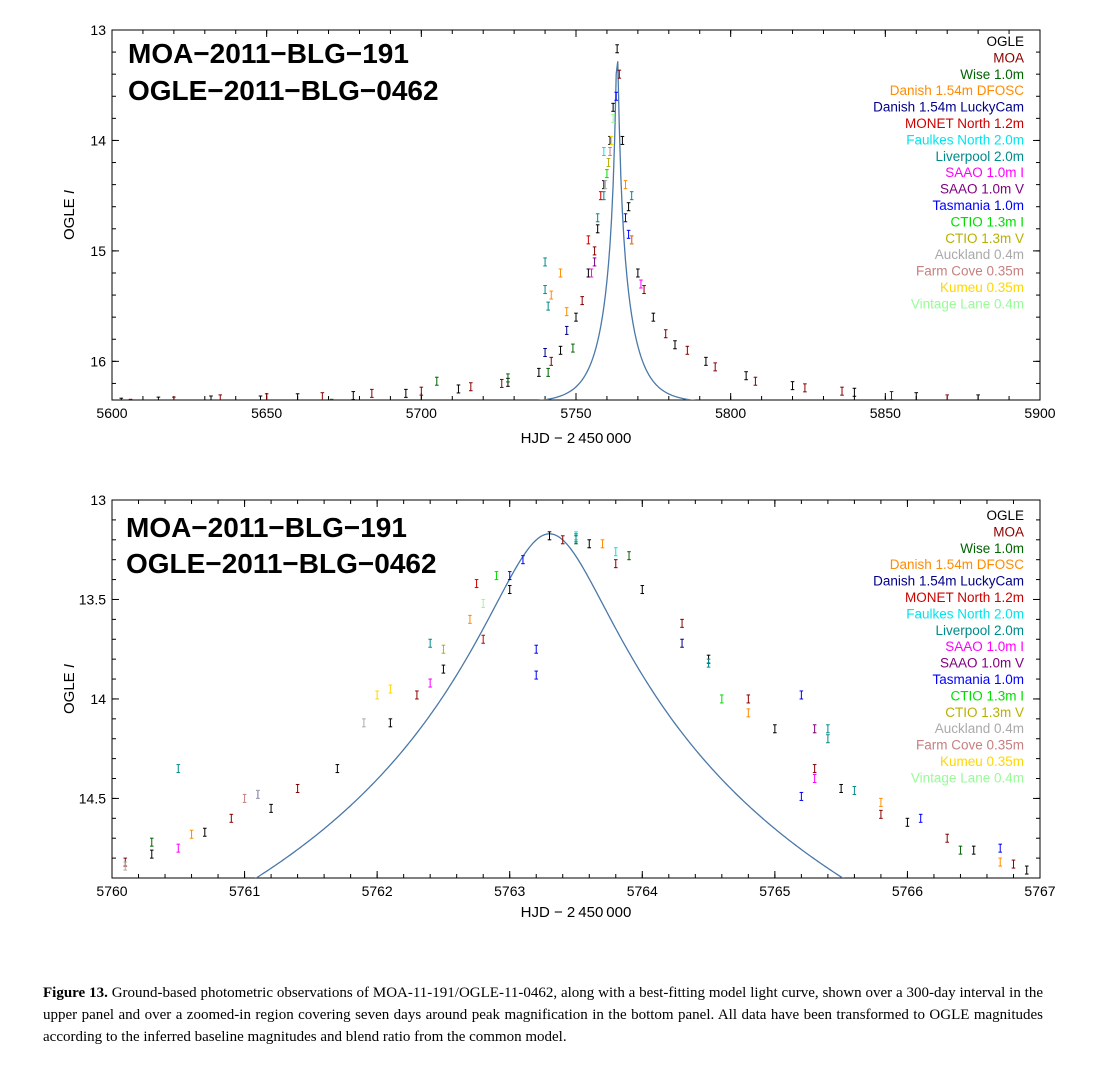 The image size is (1094, 1073). I want to click on legend-entry: Kumeu 0.35m, so click(982, 761).